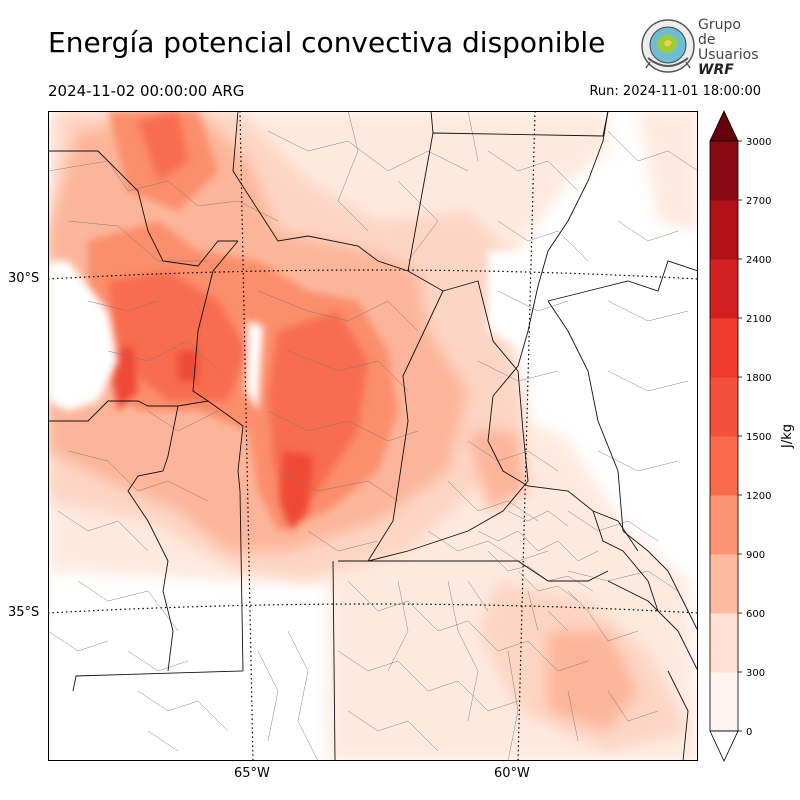 The image size is (800, 800). I want to click on colorbar-tick-label: 2100, so click(758, 319).